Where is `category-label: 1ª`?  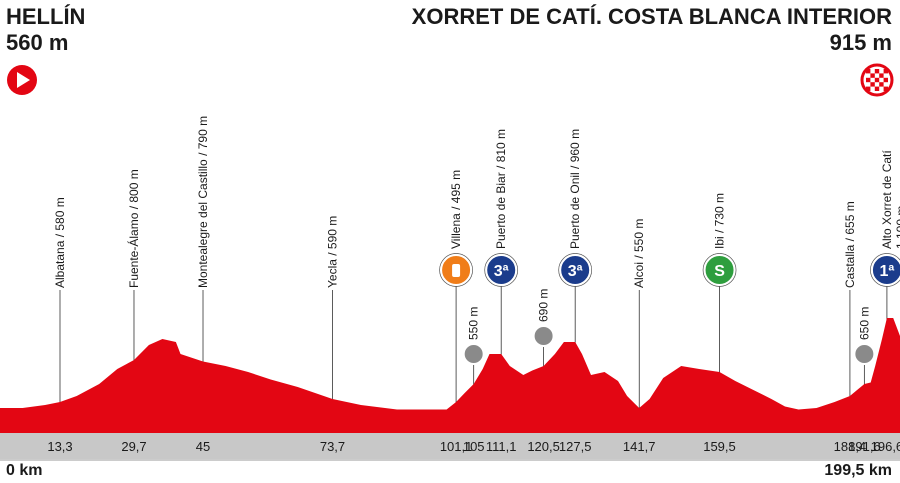 category-label: 1ª is located at coordinates (887, 271).